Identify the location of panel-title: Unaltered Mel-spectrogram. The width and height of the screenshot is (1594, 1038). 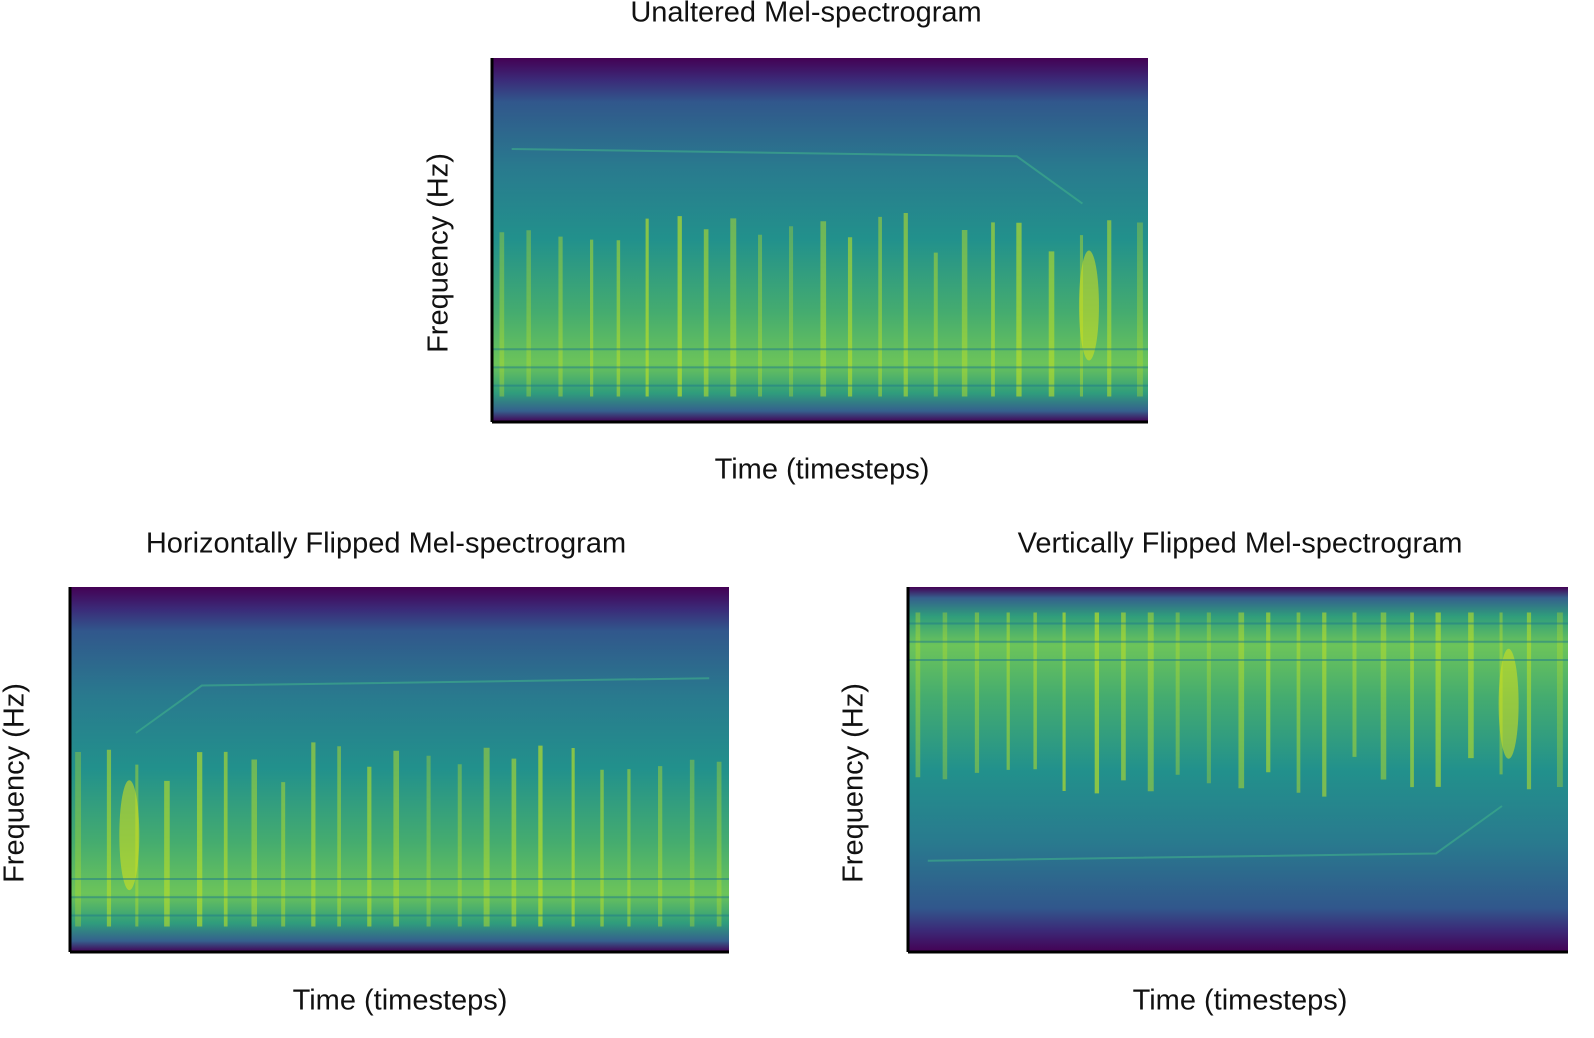
(805, 14).